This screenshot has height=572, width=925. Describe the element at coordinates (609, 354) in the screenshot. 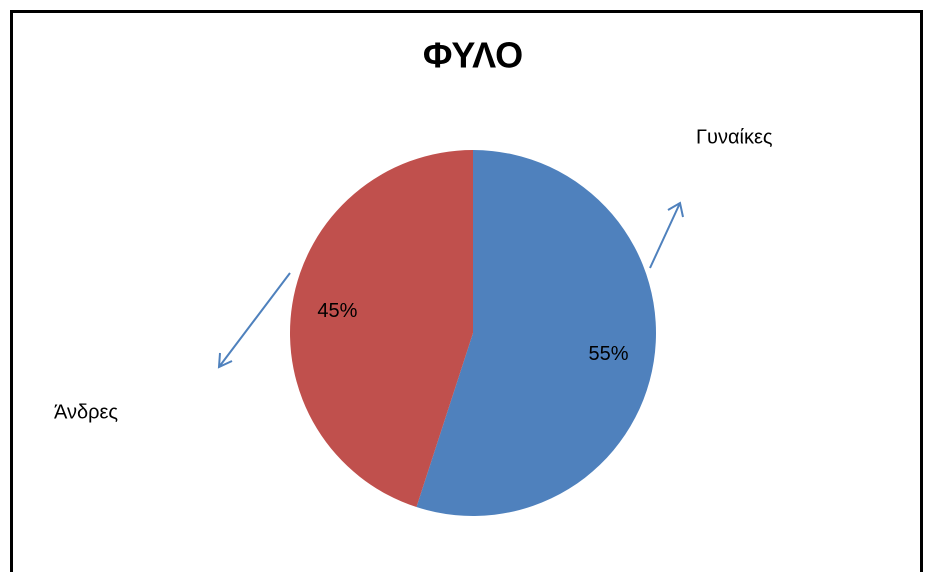

I see `data-label: 55%` at that location.